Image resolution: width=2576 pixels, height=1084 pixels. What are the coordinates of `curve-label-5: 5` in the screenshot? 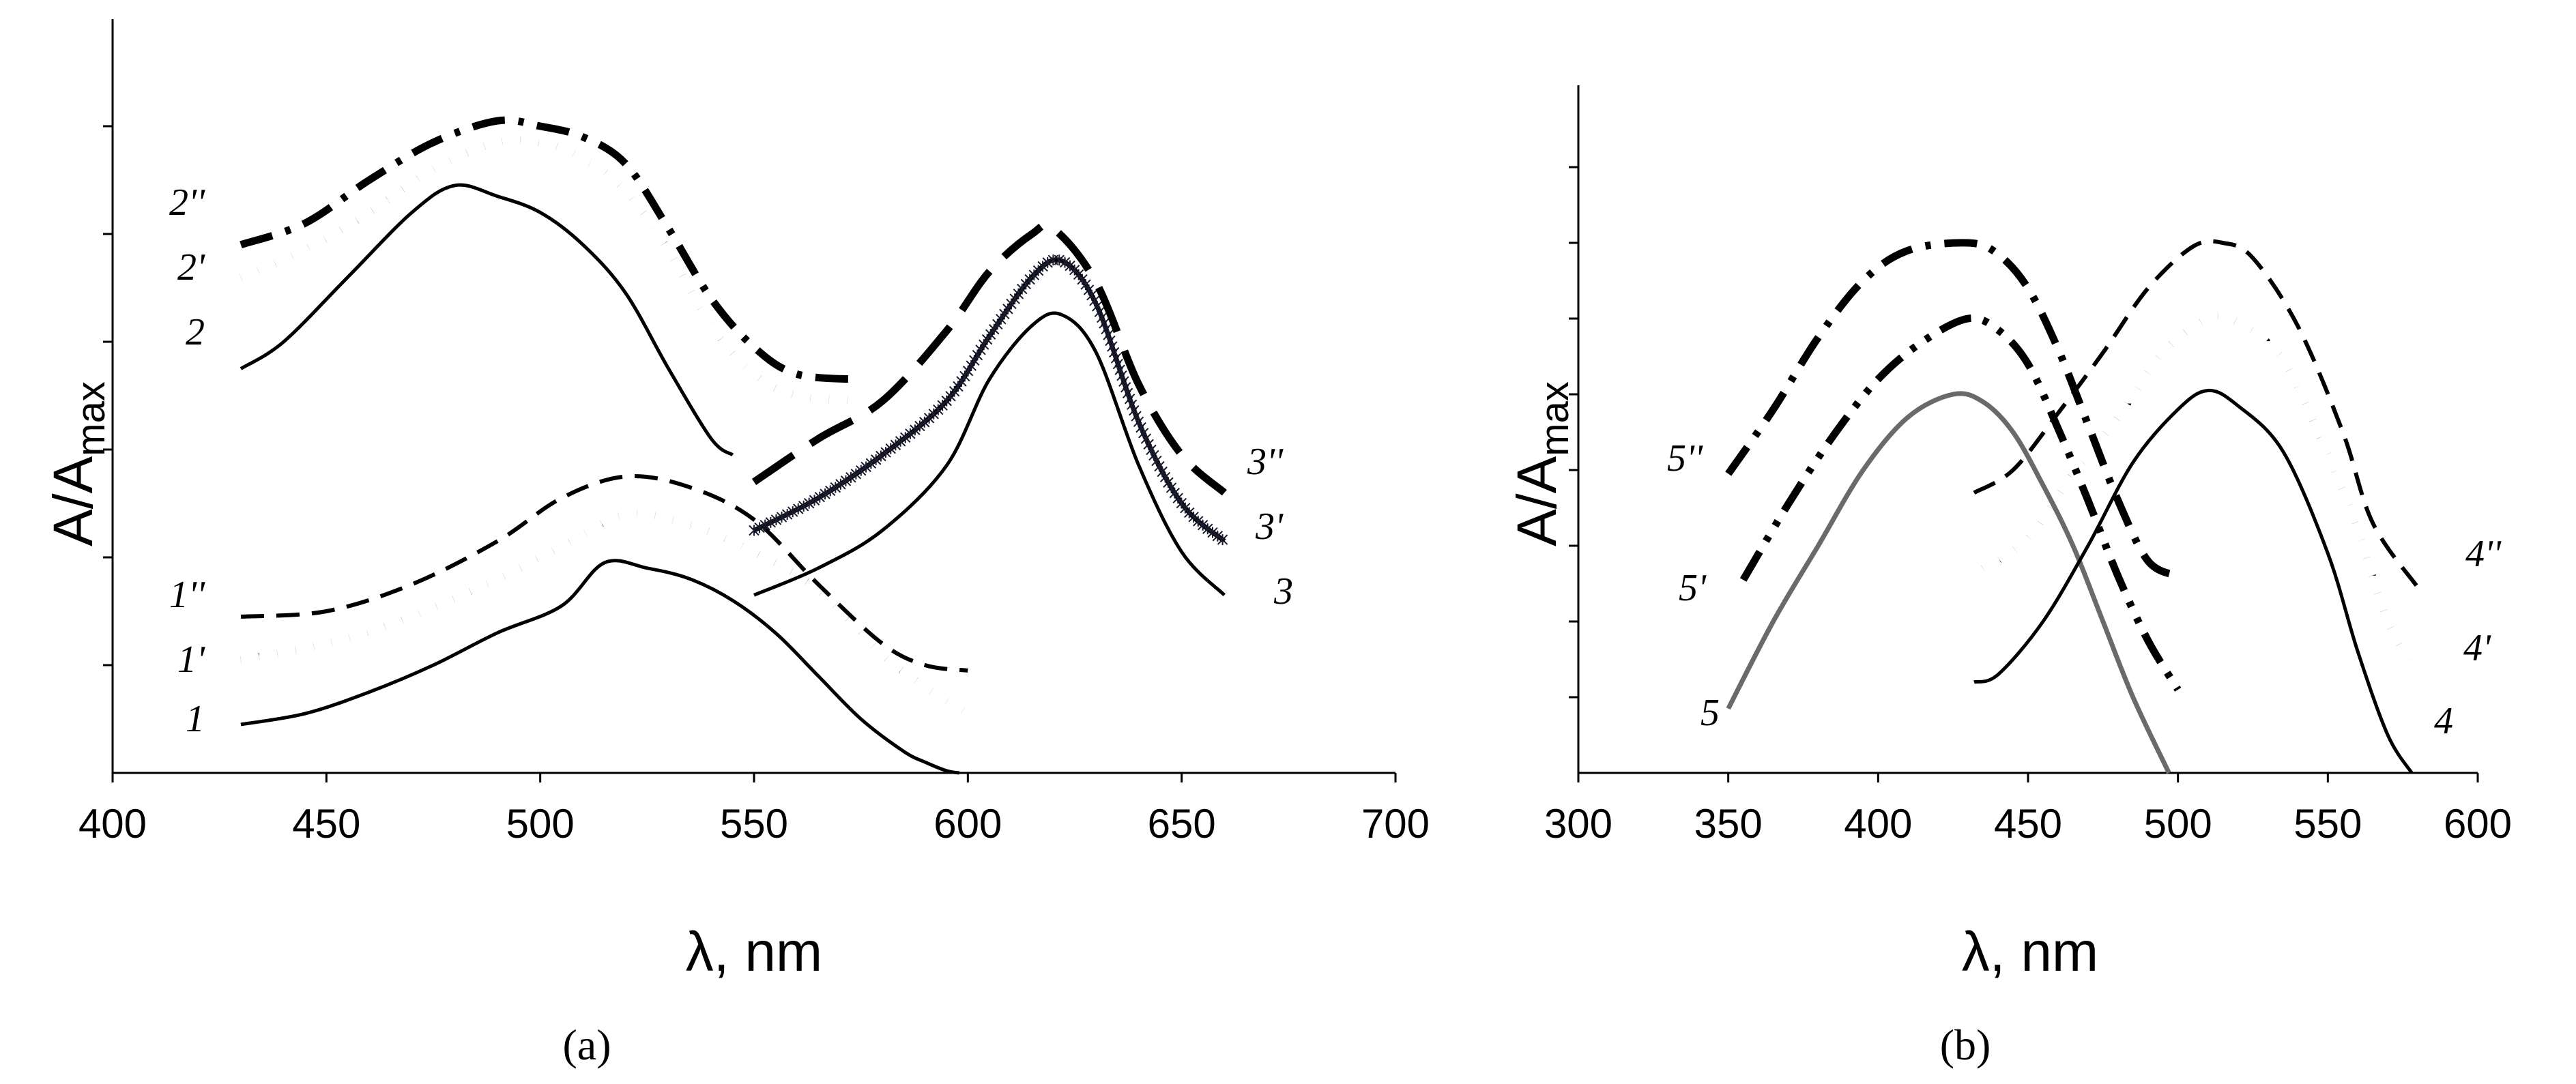 It's located at (1710, 713).